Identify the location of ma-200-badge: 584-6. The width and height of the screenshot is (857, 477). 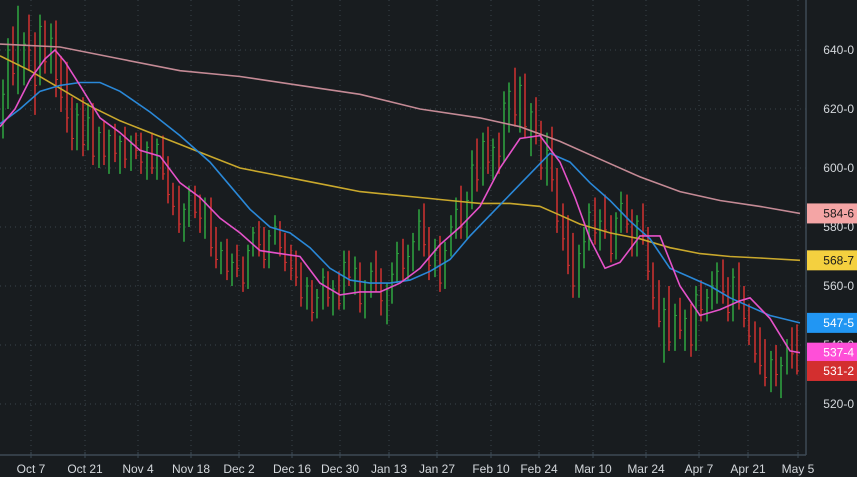
(832, 213).